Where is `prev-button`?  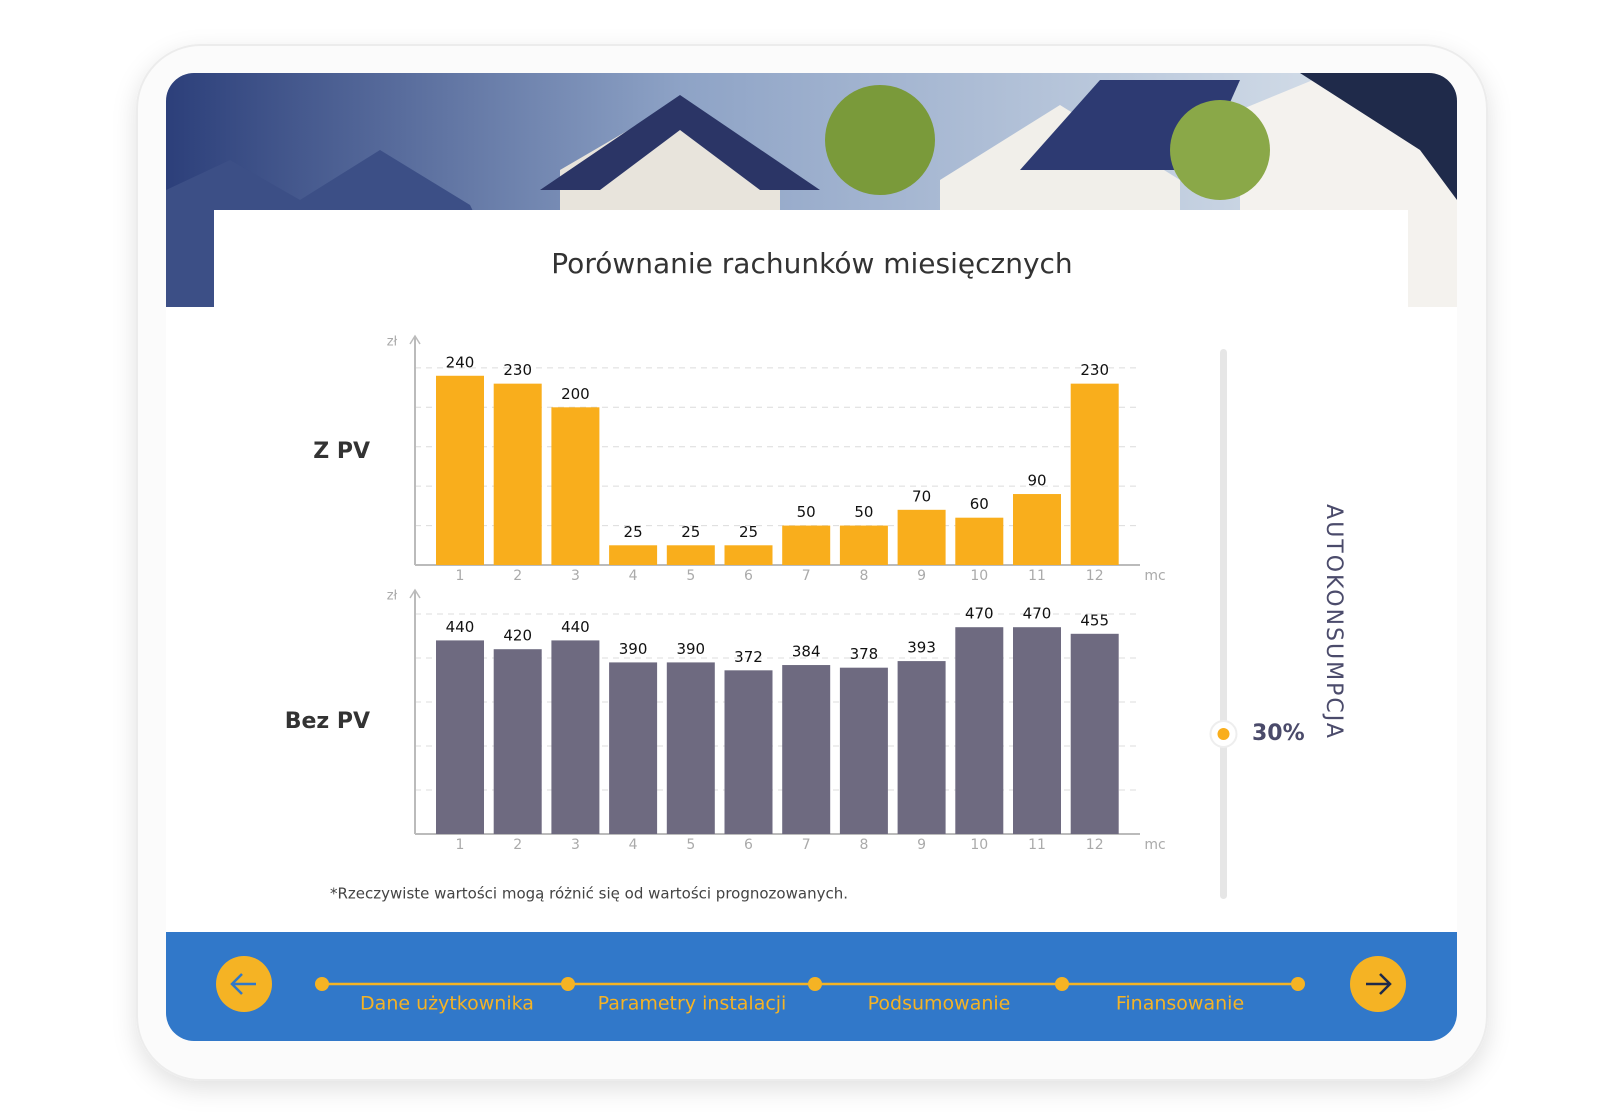 prev-button is located at coordinates (244, 984).